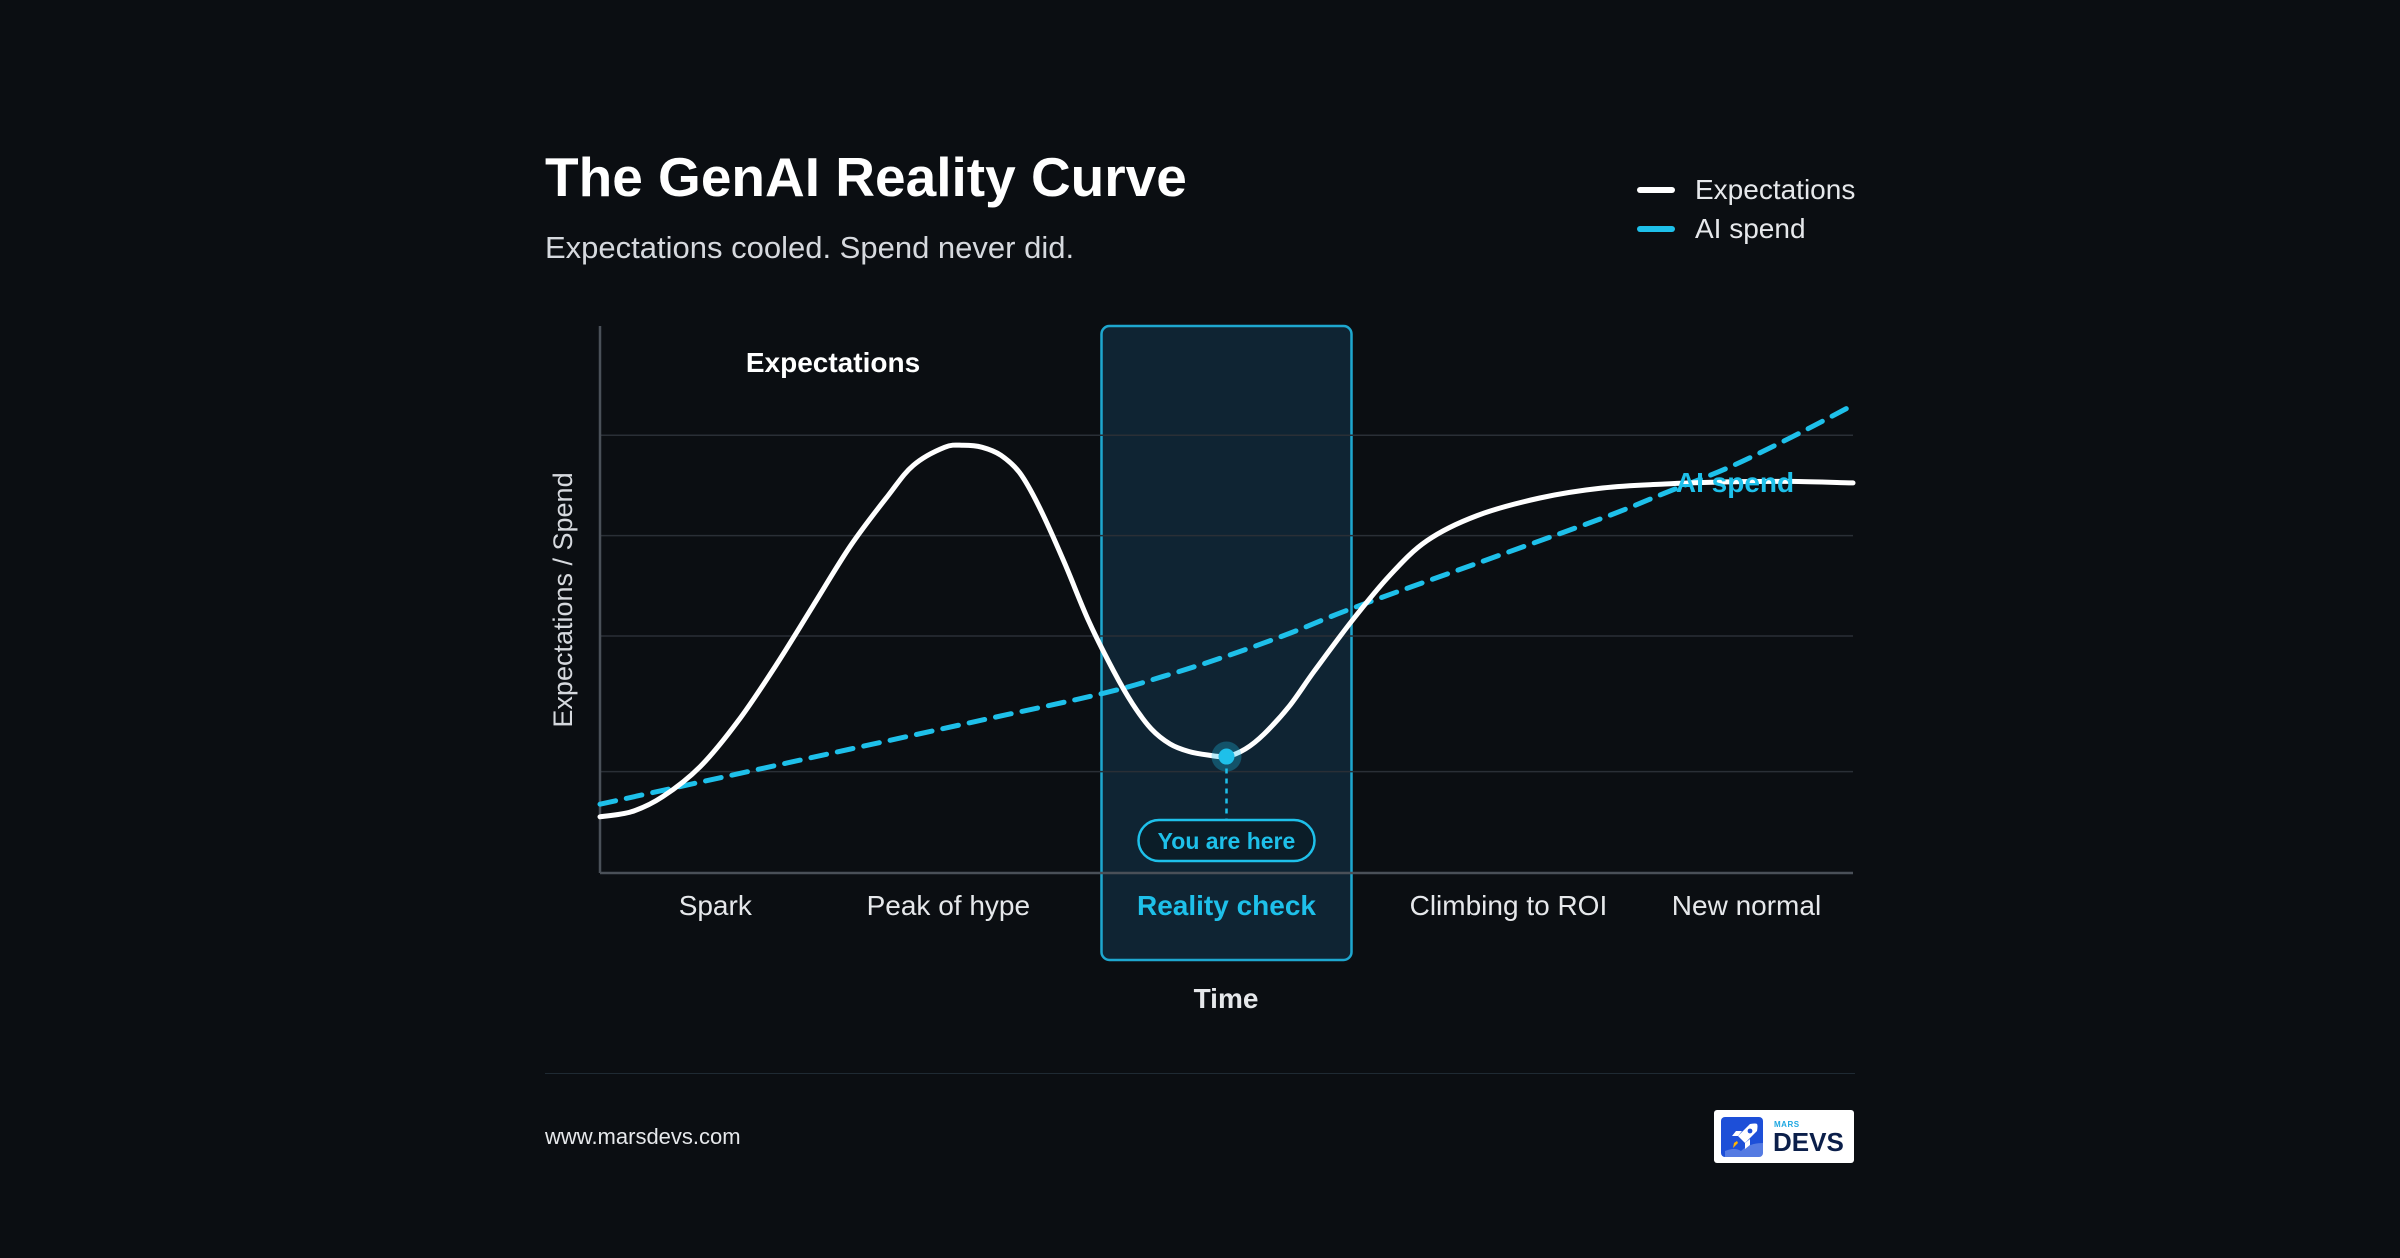  What do you see at coordinates (866, 177) in the screenshot?
I see `page-title: The GenAI Reality Curve` at bounding box center [866, 177].